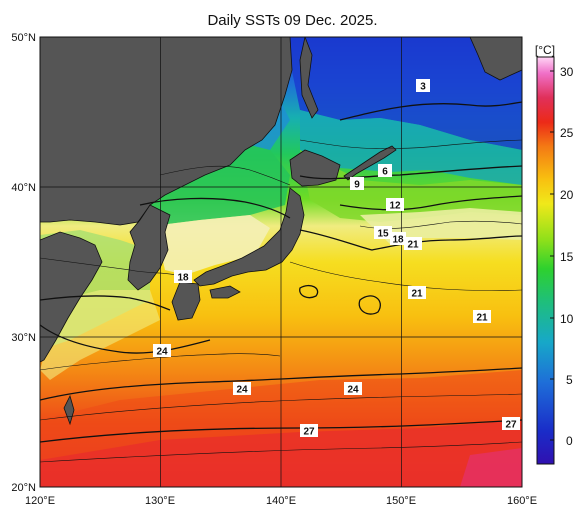  I want to click on lat-label: 50°N, so click(23, 38).